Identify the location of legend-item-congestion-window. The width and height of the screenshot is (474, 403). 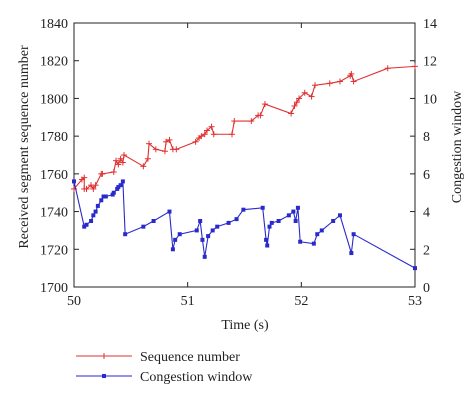
(104, 376).